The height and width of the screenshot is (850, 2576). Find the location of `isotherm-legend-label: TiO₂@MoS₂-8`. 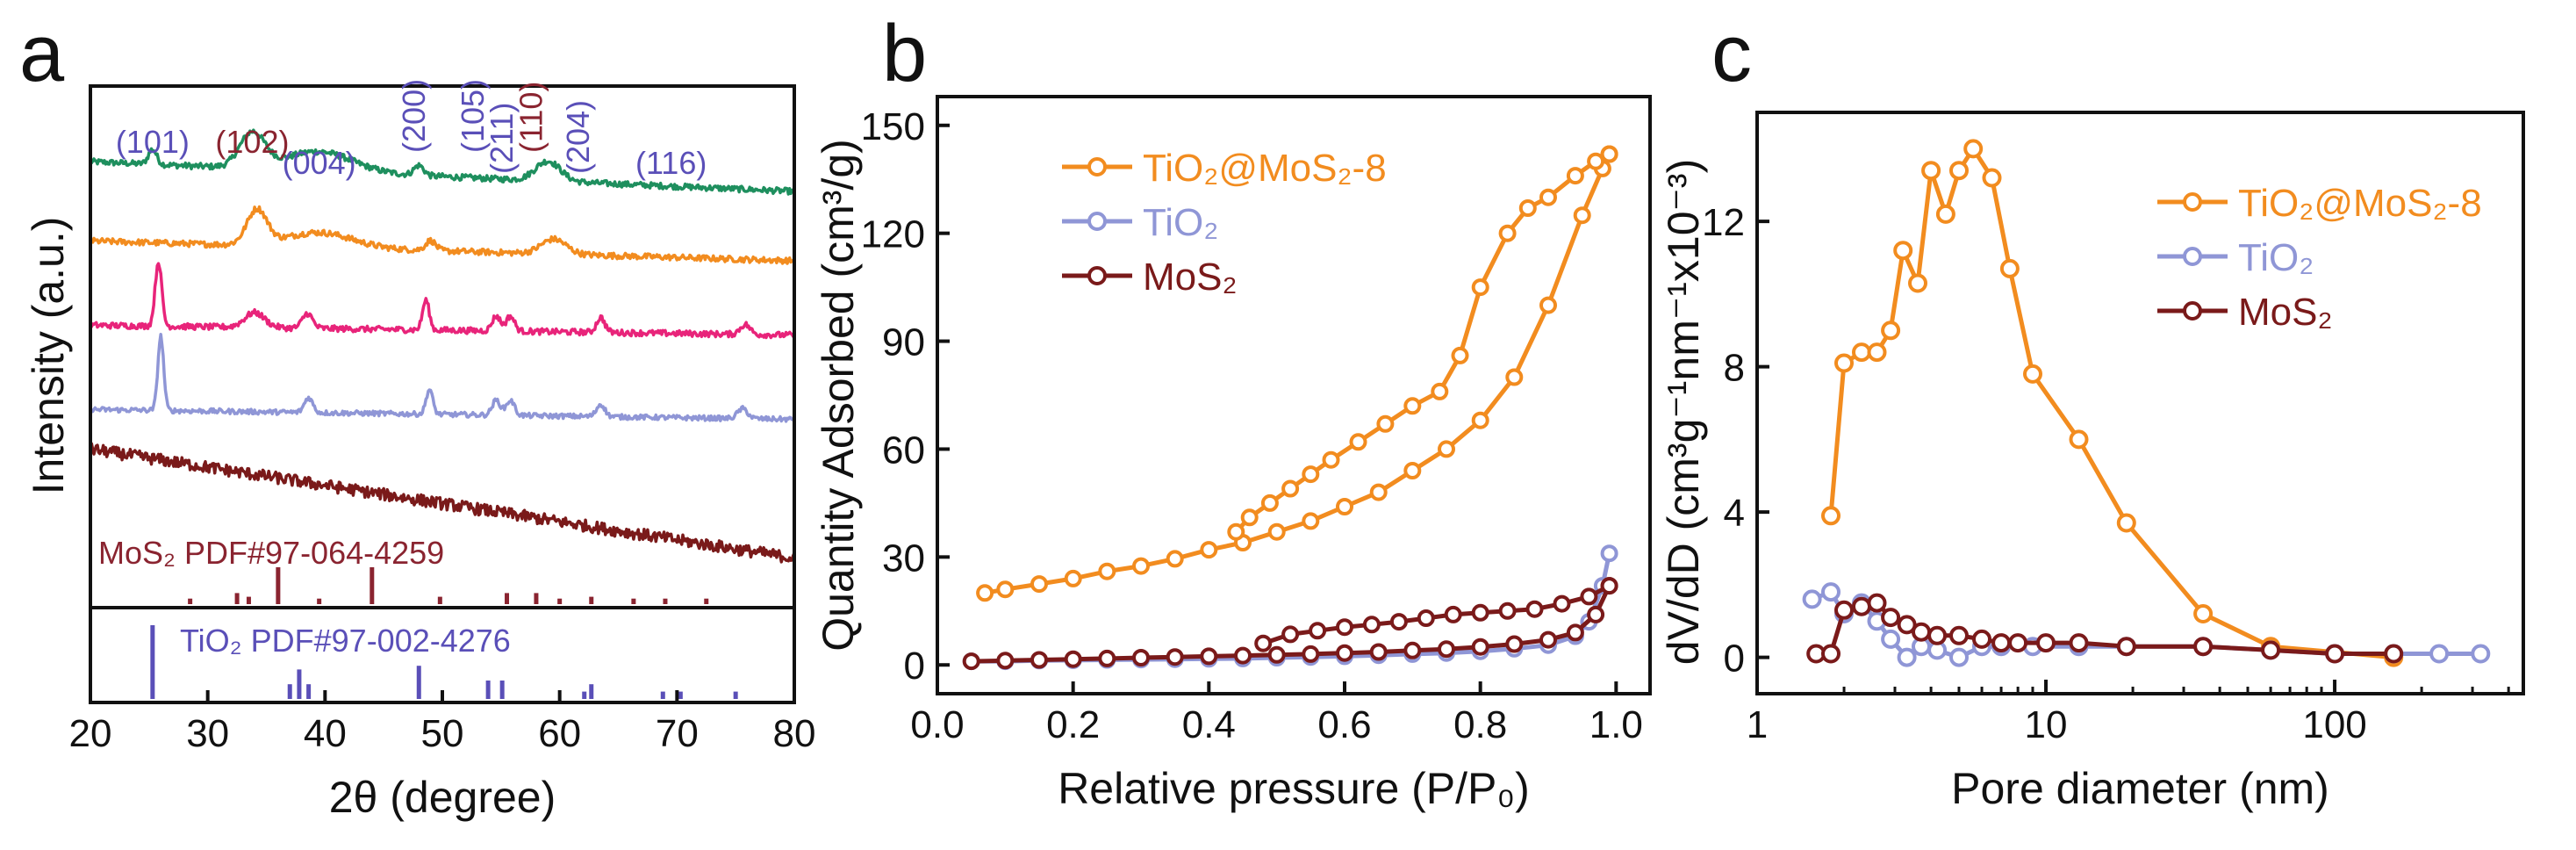

isotherm-legend-label: TiO₂@MoS₂-8 is located at coordinates (1265, 169).